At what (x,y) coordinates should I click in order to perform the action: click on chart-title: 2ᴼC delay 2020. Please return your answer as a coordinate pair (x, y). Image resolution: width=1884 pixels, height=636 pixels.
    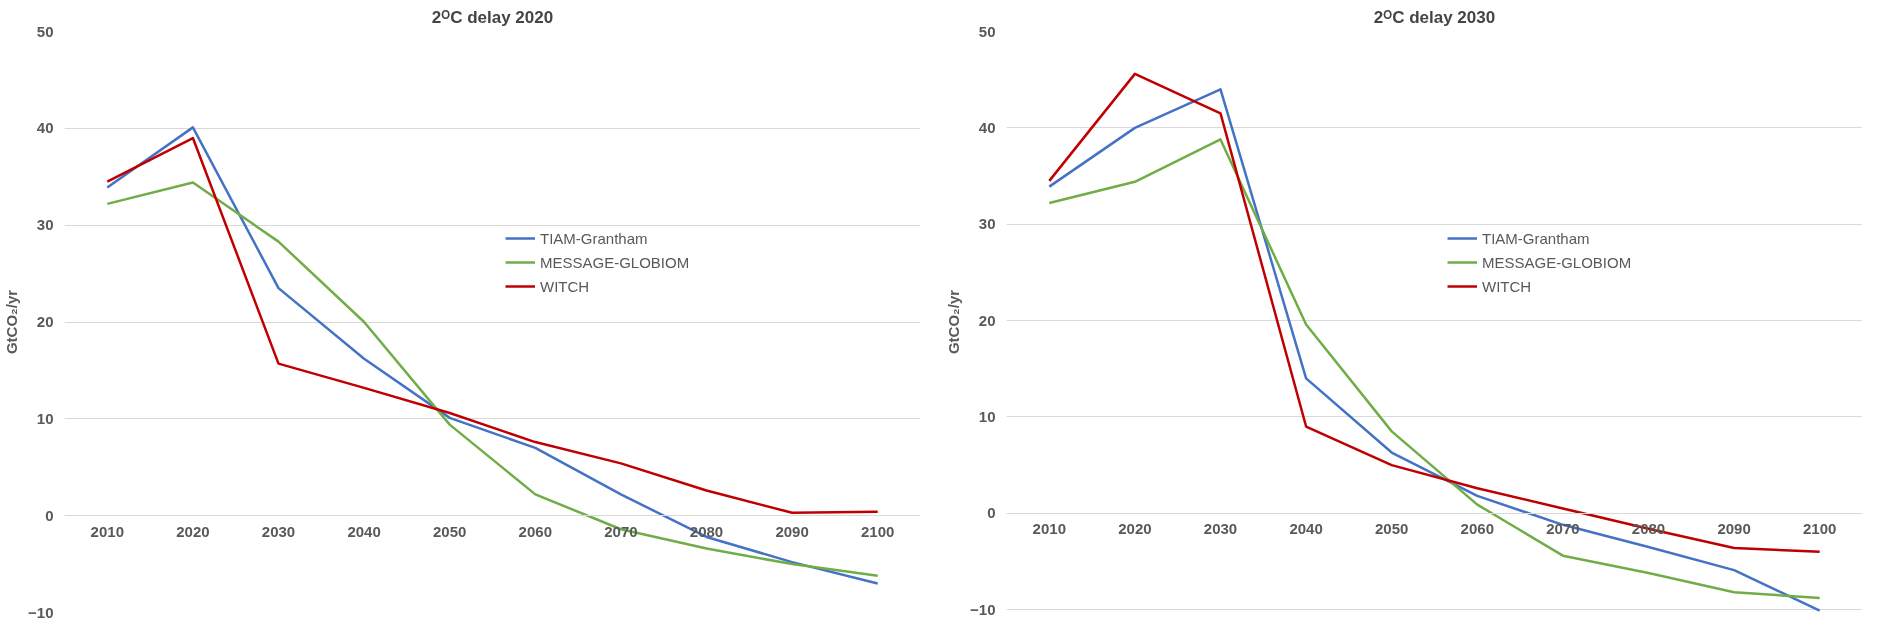
    Looking at the image, I should click on (492, 17).